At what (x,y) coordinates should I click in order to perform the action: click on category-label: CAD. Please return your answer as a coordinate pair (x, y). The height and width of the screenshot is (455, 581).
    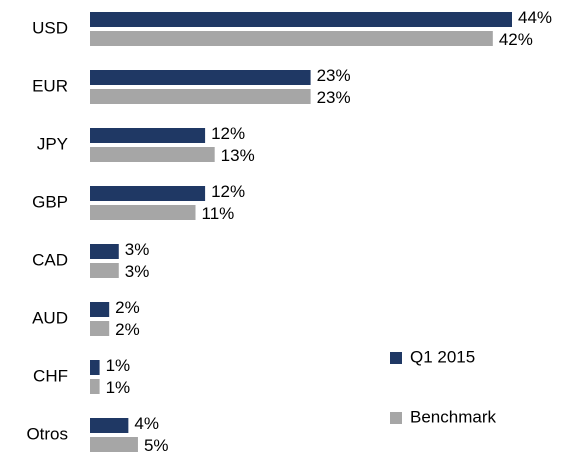
    Looking at the image, I should click on (50, 259).